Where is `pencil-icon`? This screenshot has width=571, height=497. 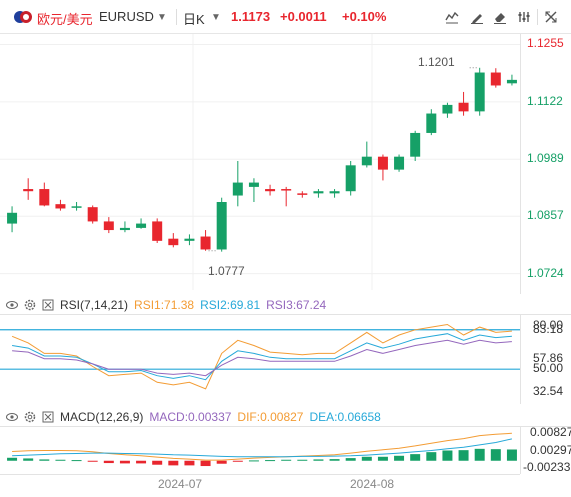 pencil-icon is located at coordinates (477, 19).